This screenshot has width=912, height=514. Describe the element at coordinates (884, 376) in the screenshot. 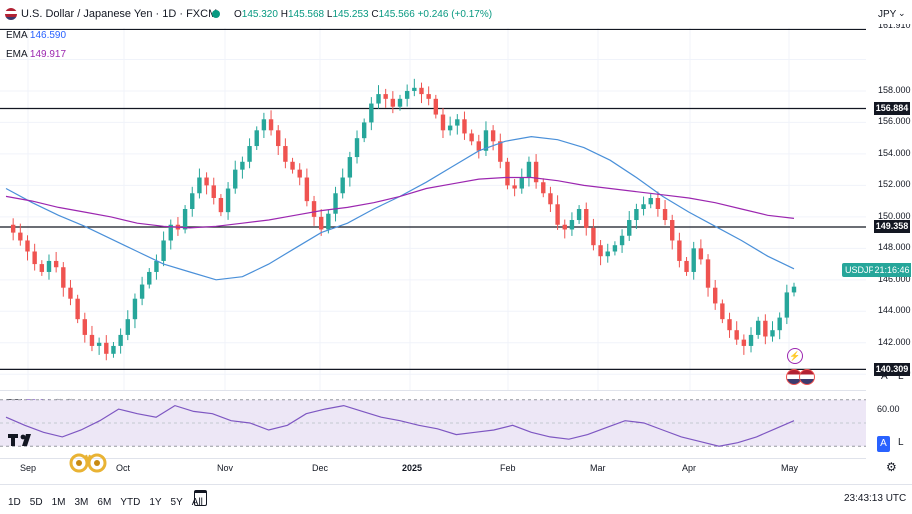

I see `auto-scale-button: A` at that location.